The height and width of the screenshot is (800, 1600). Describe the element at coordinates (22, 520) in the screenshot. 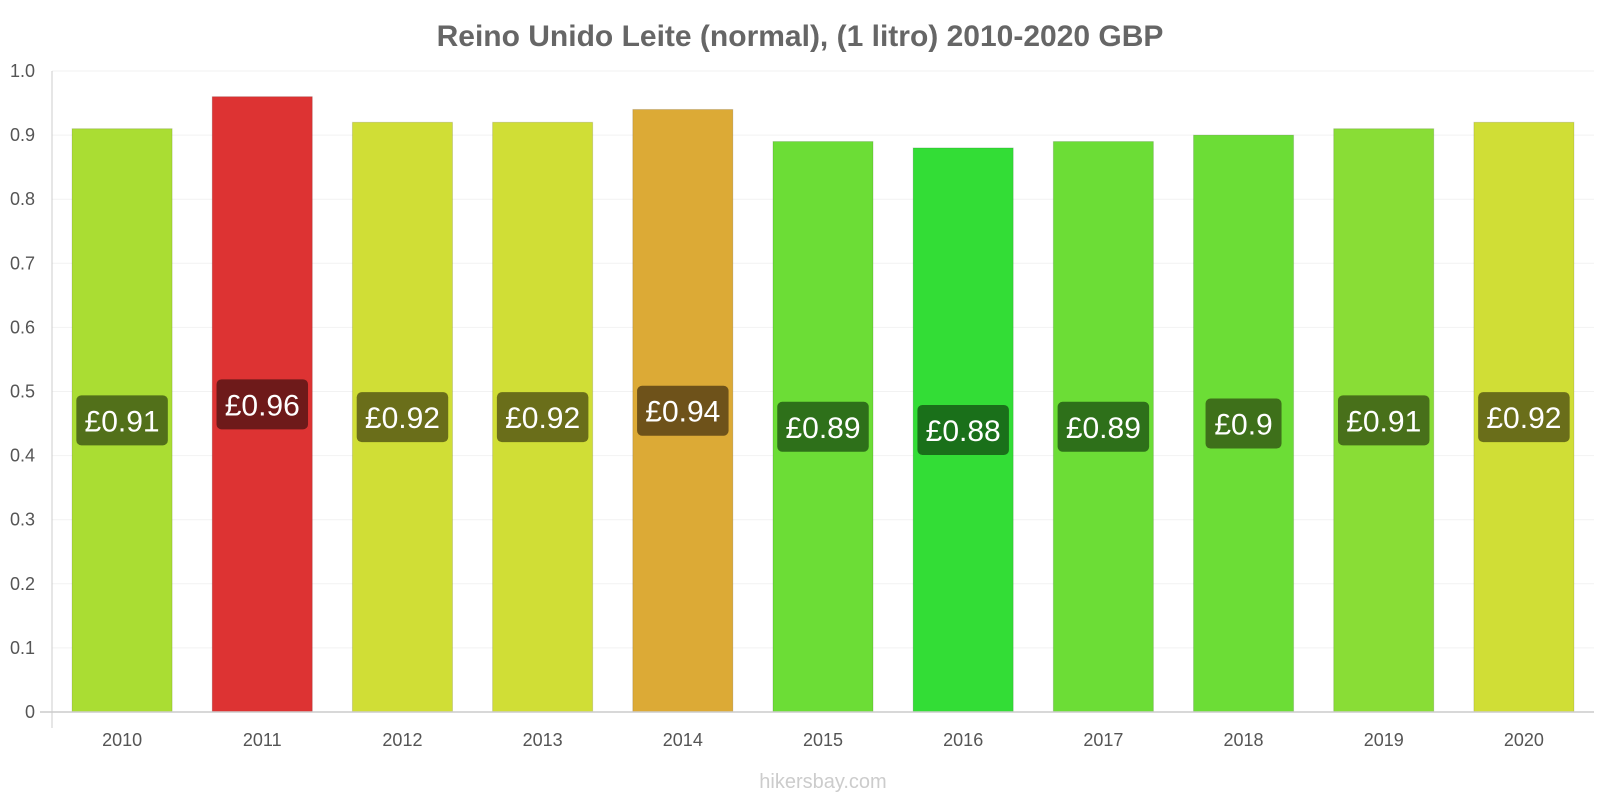

I see `y-tick-label: 0.3` at that location.